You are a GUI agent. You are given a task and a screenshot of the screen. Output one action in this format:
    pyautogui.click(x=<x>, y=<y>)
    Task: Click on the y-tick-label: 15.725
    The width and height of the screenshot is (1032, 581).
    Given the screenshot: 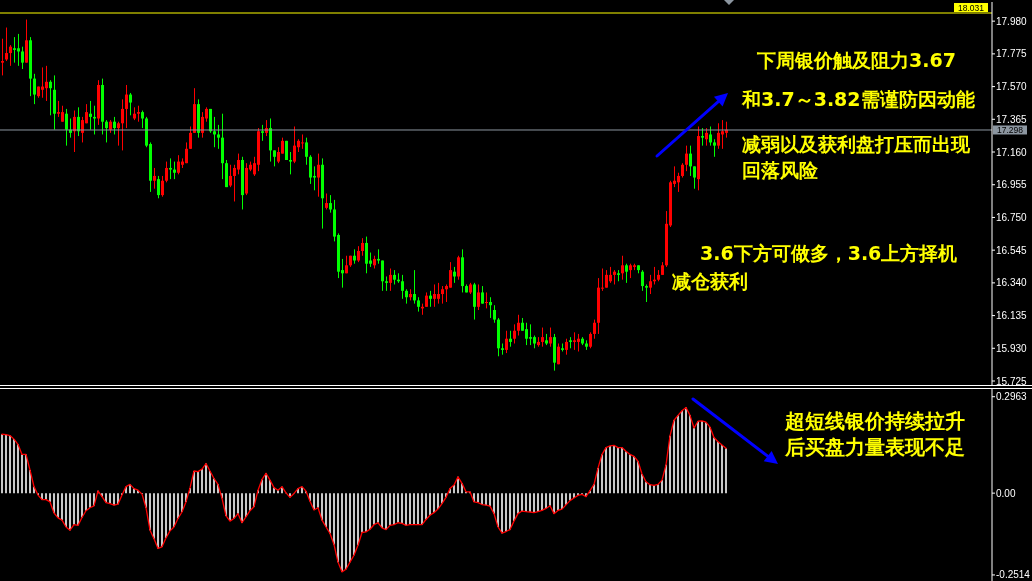 What is the action you would take?
    pyautogui.click(x=1012, y=381)
    